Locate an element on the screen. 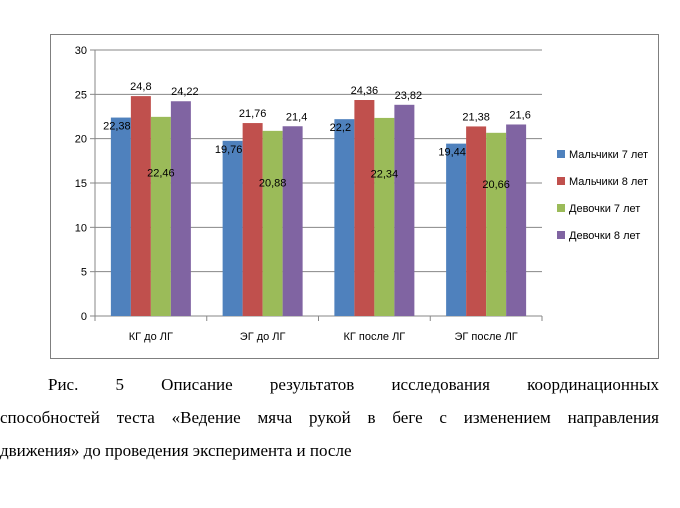 Image resolution: width=680 pixels, height=508 pixels. data-label: 20,88 is located at coordinates (273, 183).